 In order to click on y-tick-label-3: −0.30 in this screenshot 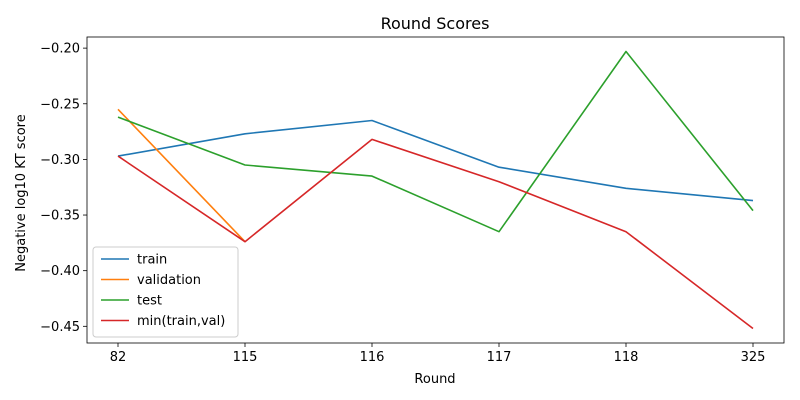, I will do `click(60, 160)`.